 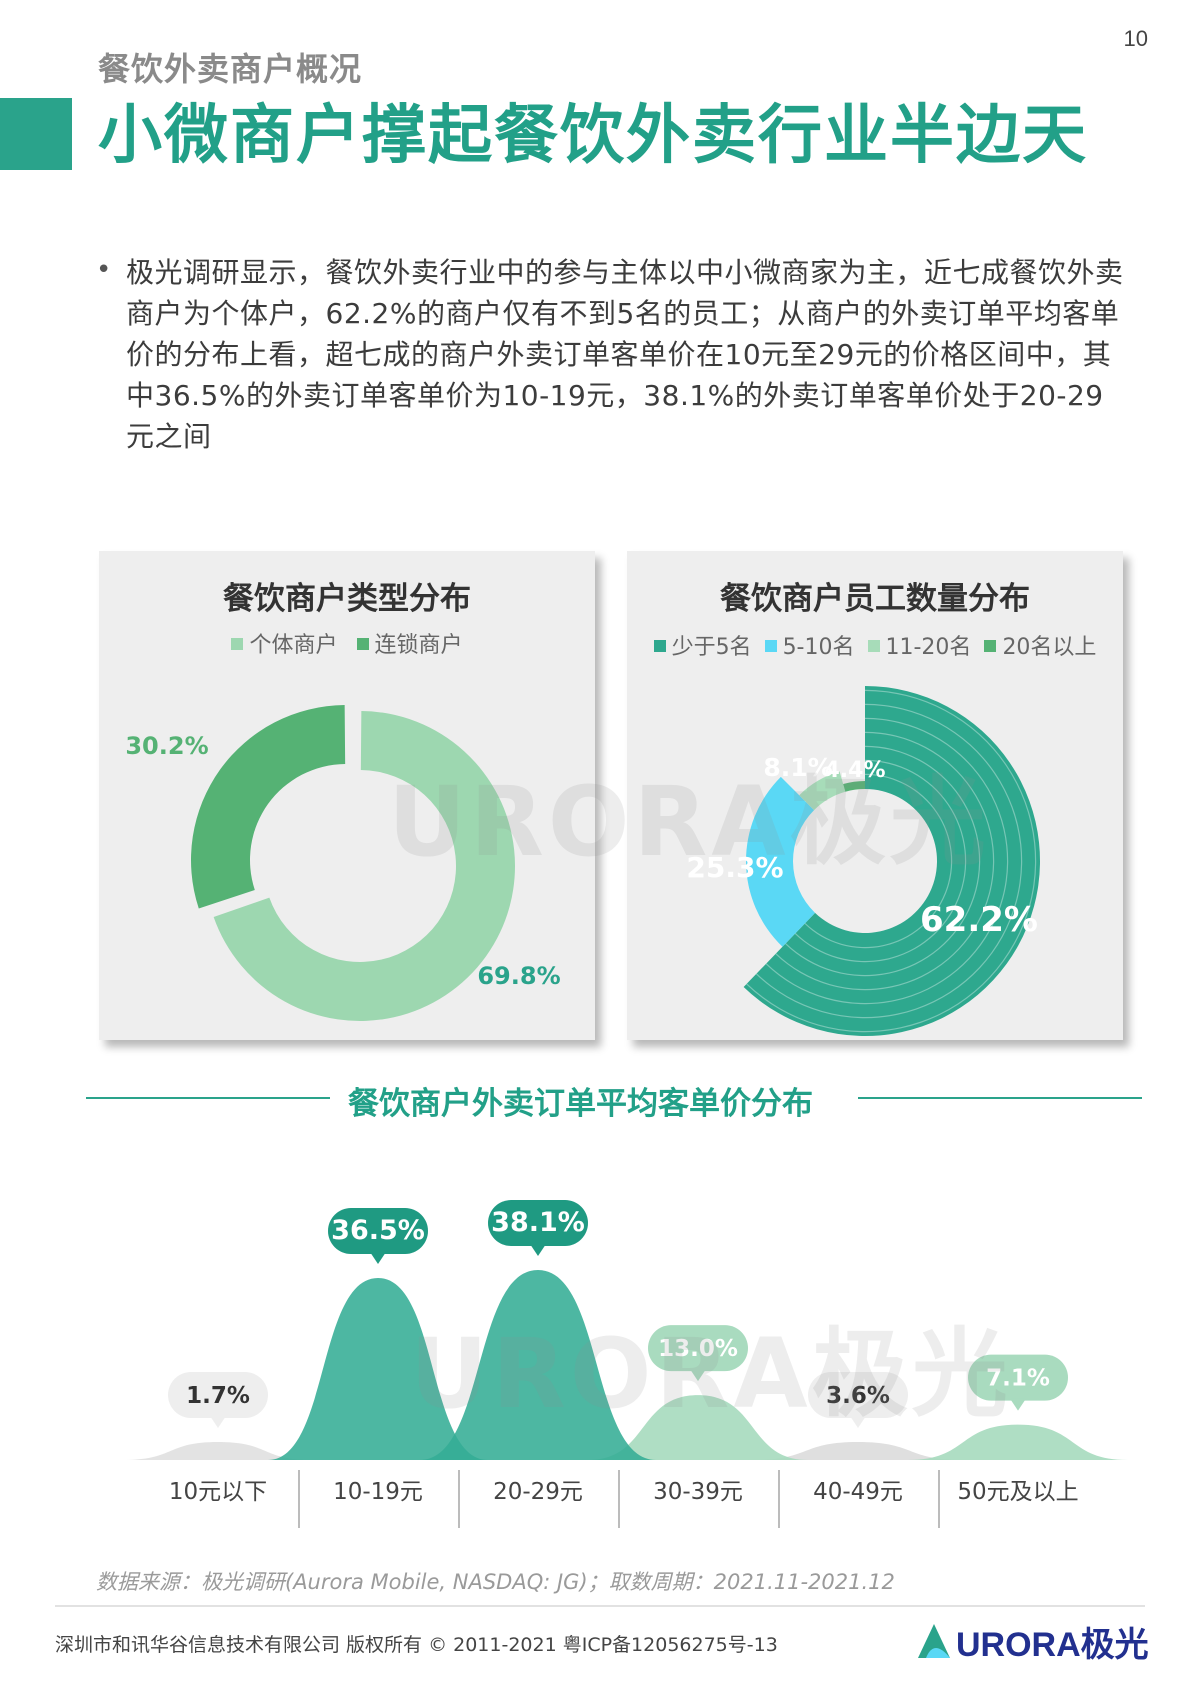 I want to click on slice-label: 69.8%, so click(x=518, y=976).